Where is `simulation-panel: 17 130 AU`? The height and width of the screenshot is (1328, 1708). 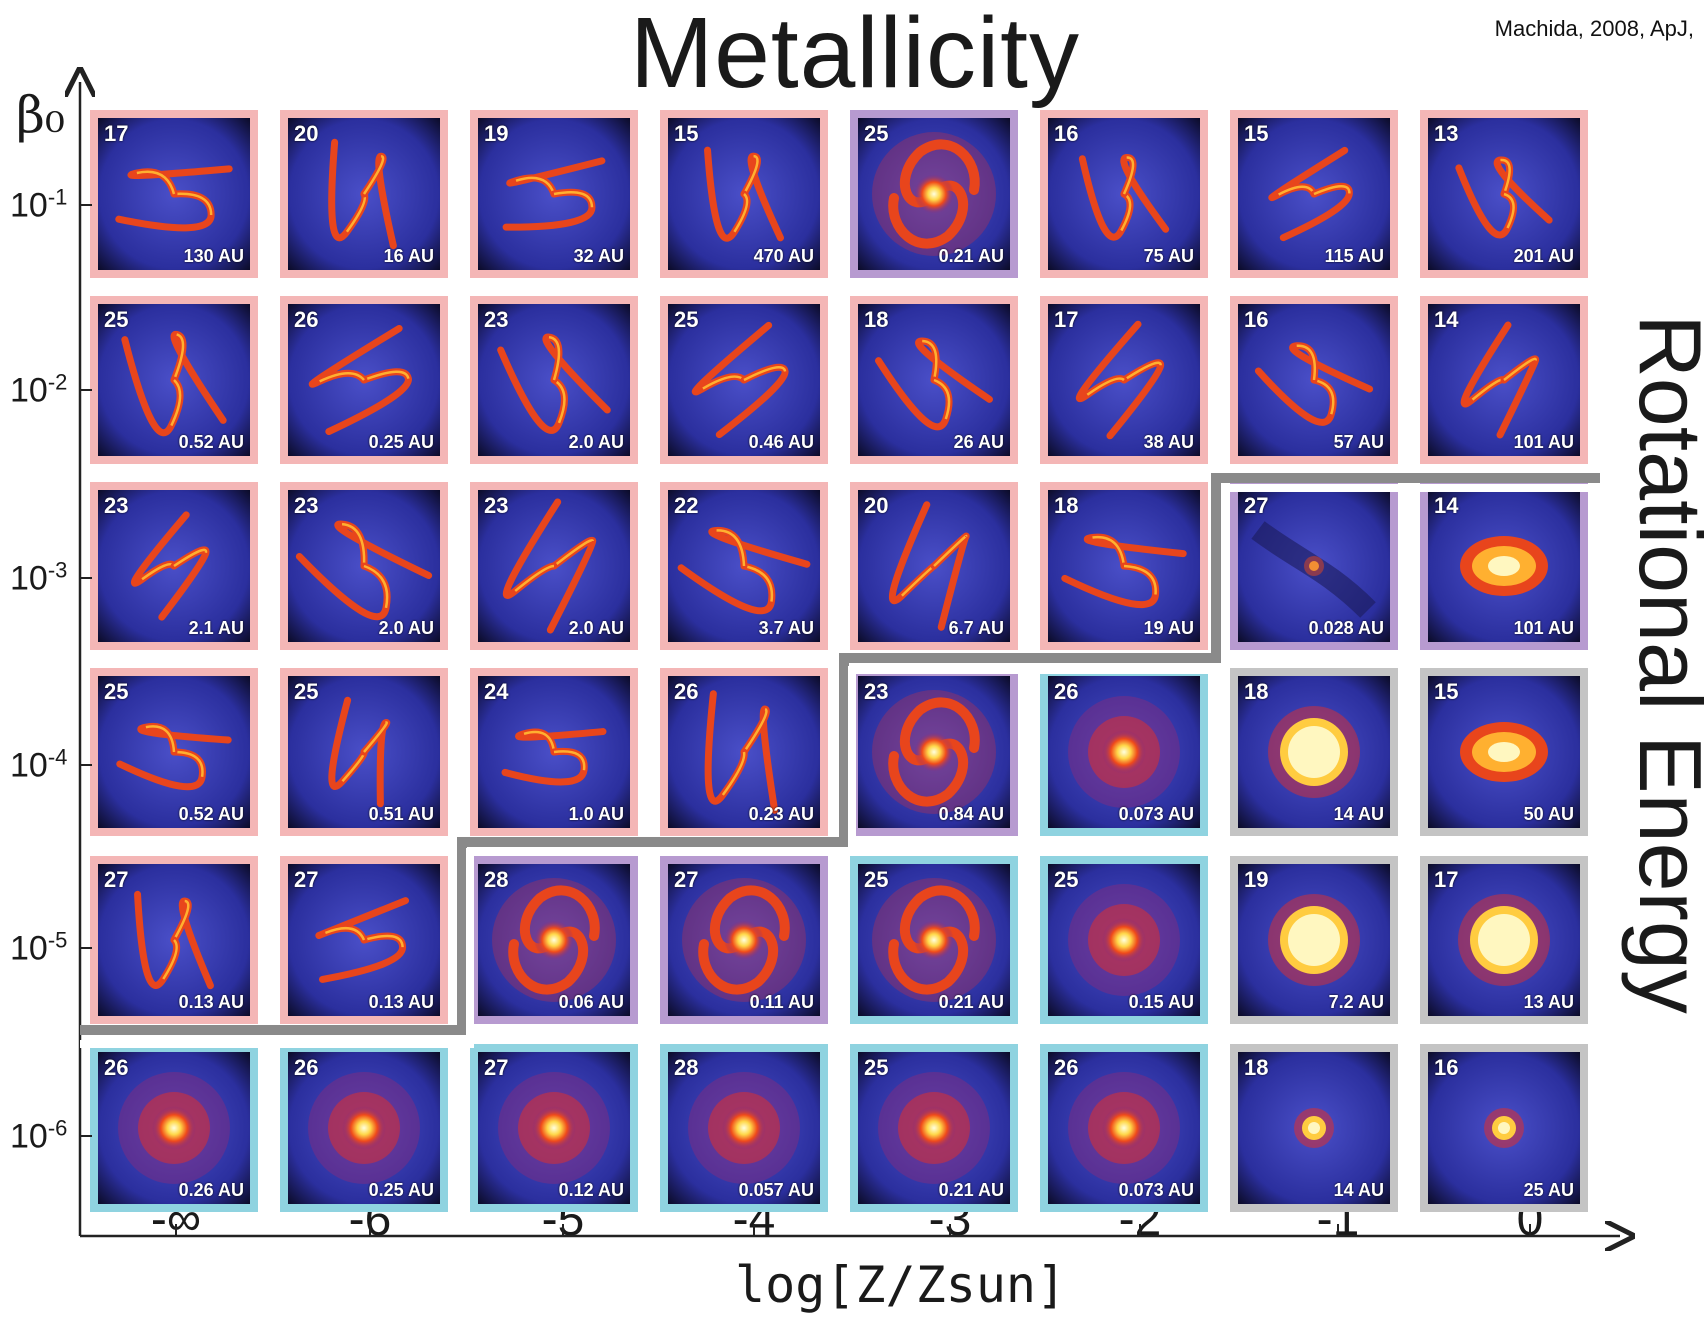 simulation-panel: 17 130 AU is located at coordinates (174, 194).